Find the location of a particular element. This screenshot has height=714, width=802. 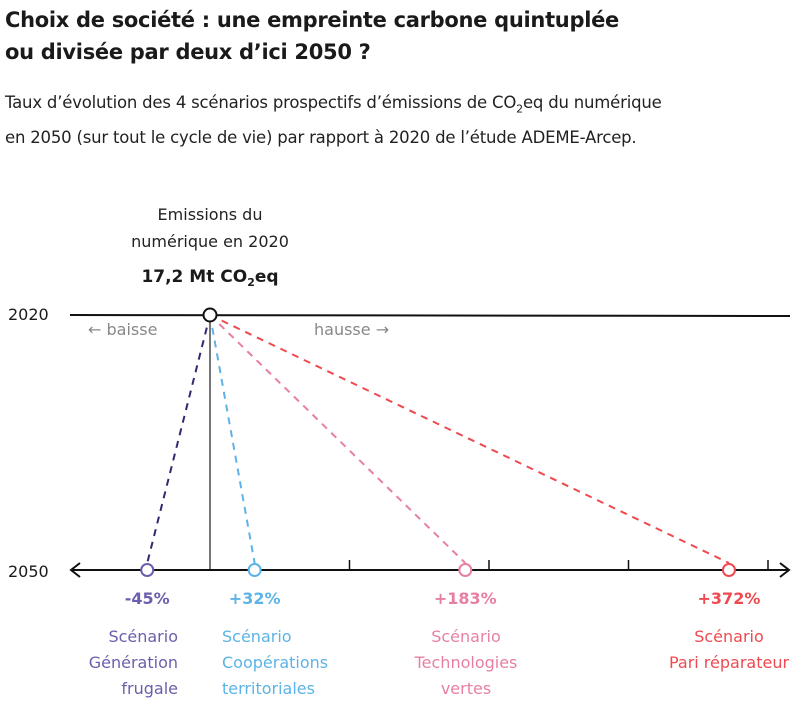

scenario-name-label: Génération is located at coordinates (133, 662).